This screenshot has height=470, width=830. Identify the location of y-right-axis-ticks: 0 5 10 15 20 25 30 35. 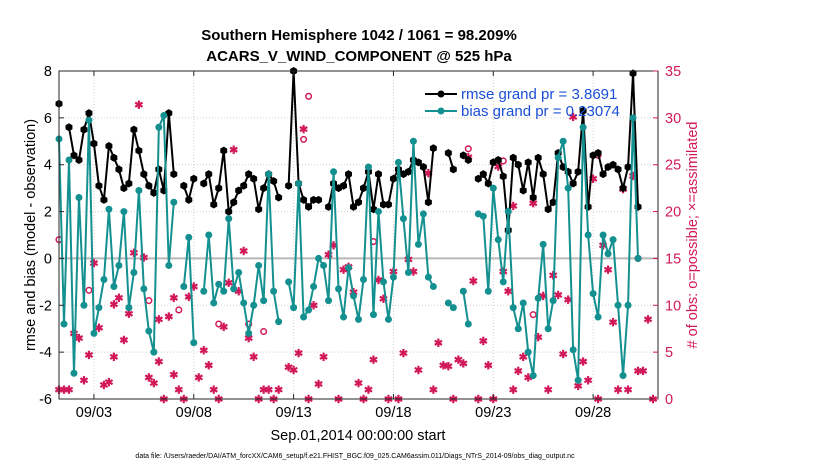
(667, 236).